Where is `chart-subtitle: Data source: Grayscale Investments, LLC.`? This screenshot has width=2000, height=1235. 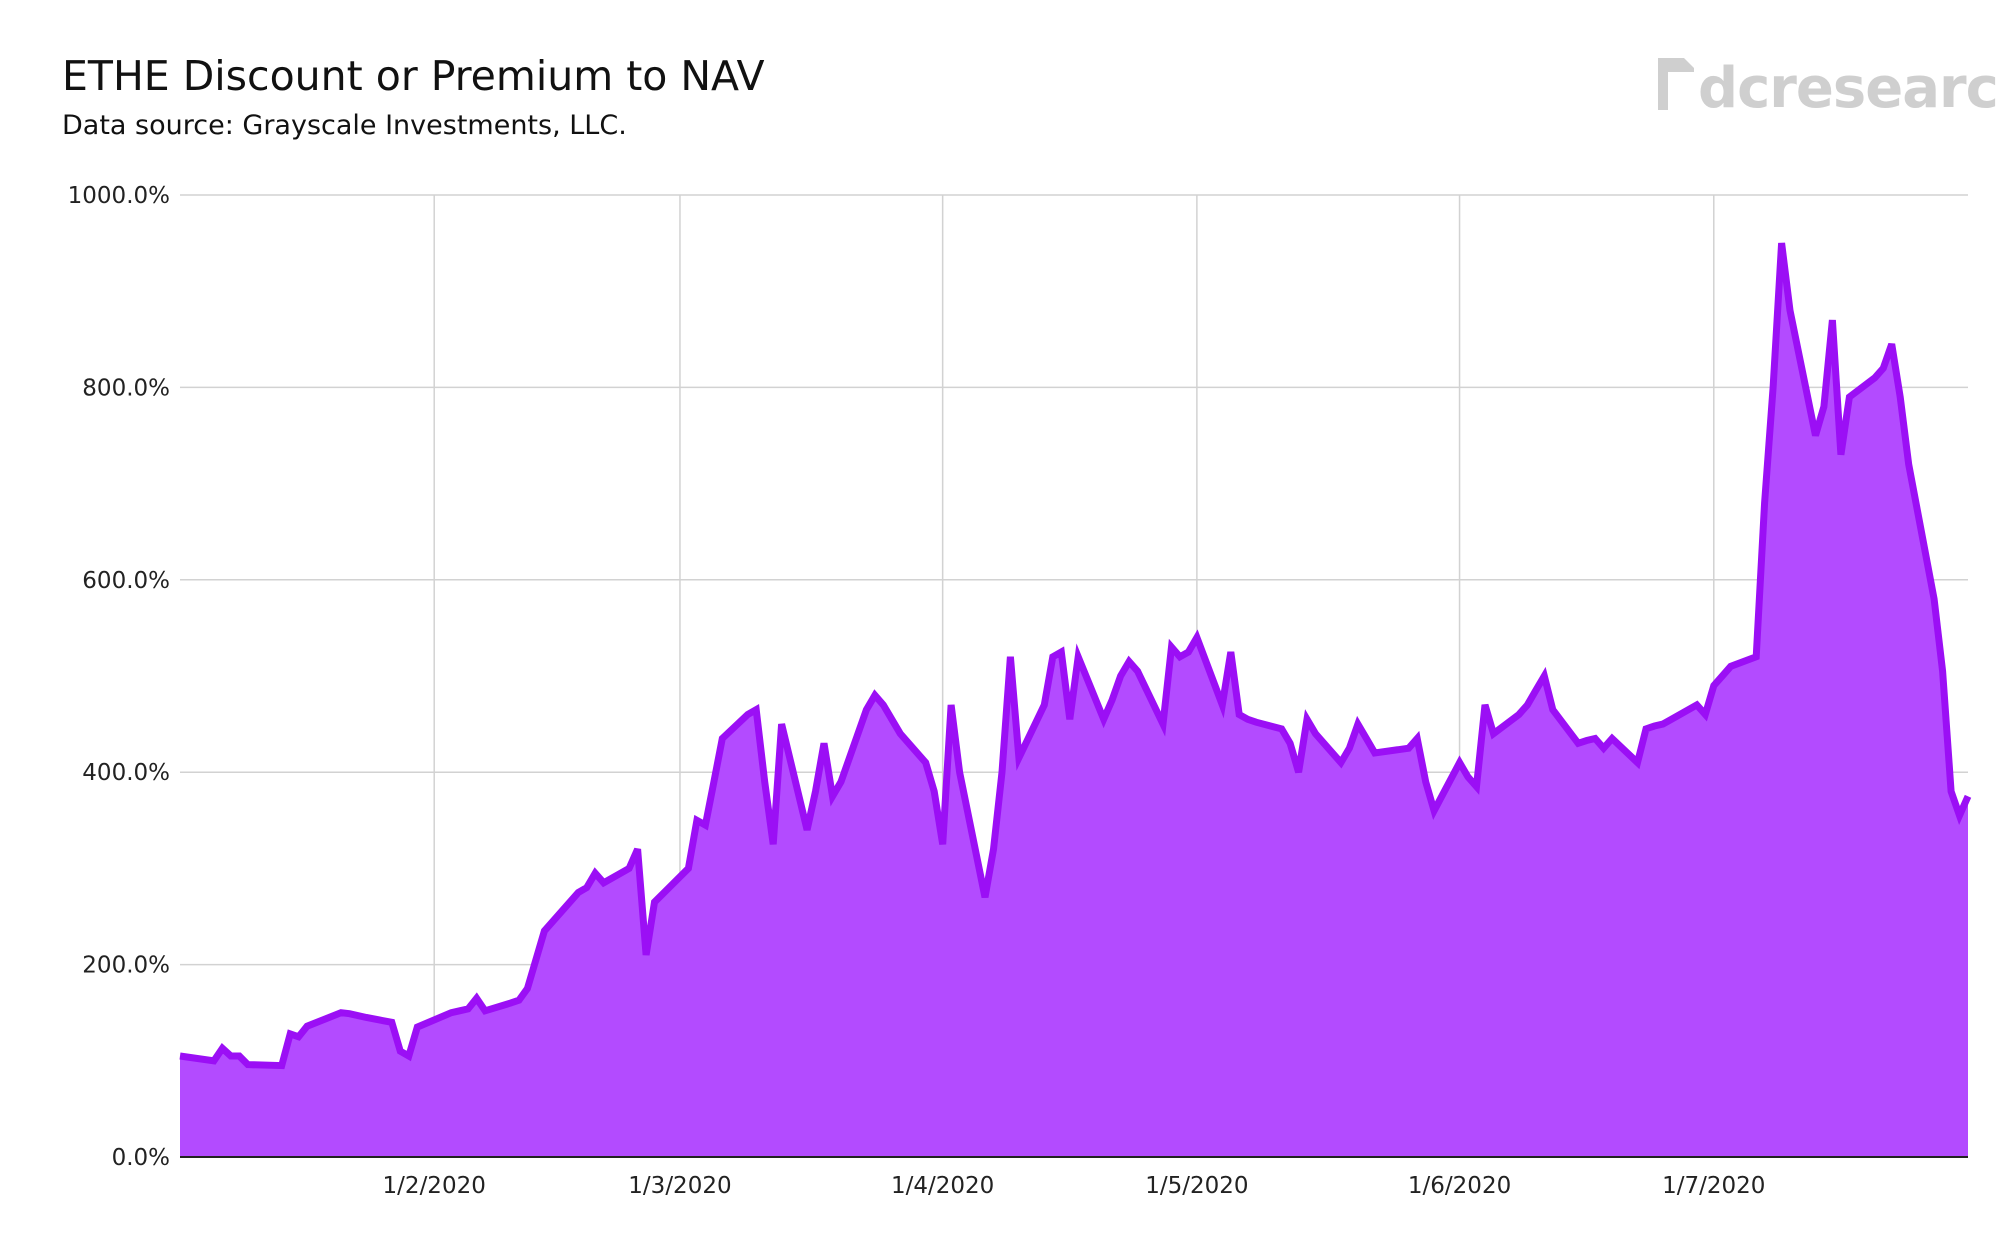 chart-subtitle: Data source: Grayscale Investments, LLC. is located at coordinates (344, 125).